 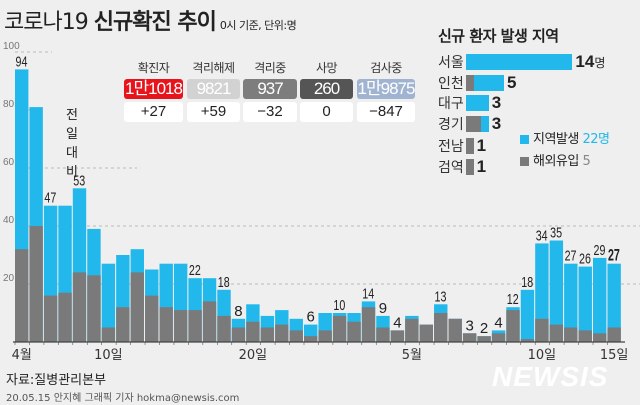 What do you see at coordinates (153, 68) in the screenshot?
I see `summary-header: 확진자` at bounding box center [153, 68].